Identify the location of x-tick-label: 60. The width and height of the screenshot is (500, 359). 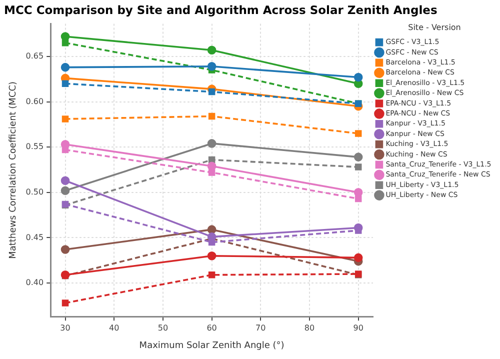
(211, 327).